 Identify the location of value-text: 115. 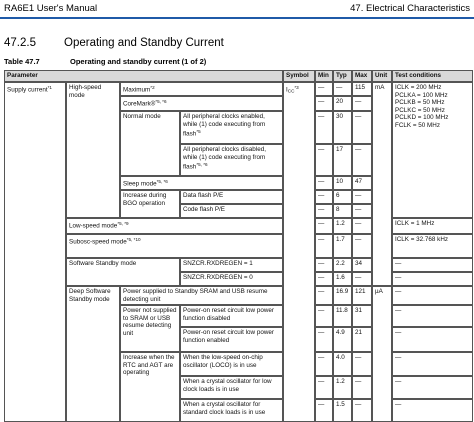
(360, 87).